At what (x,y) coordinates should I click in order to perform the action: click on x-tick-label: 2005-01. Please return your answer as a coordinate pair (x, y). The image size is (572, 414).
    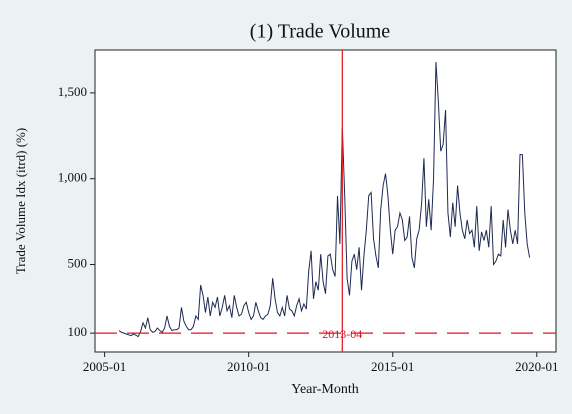
    Looking at the image, I should click on (104, 366).